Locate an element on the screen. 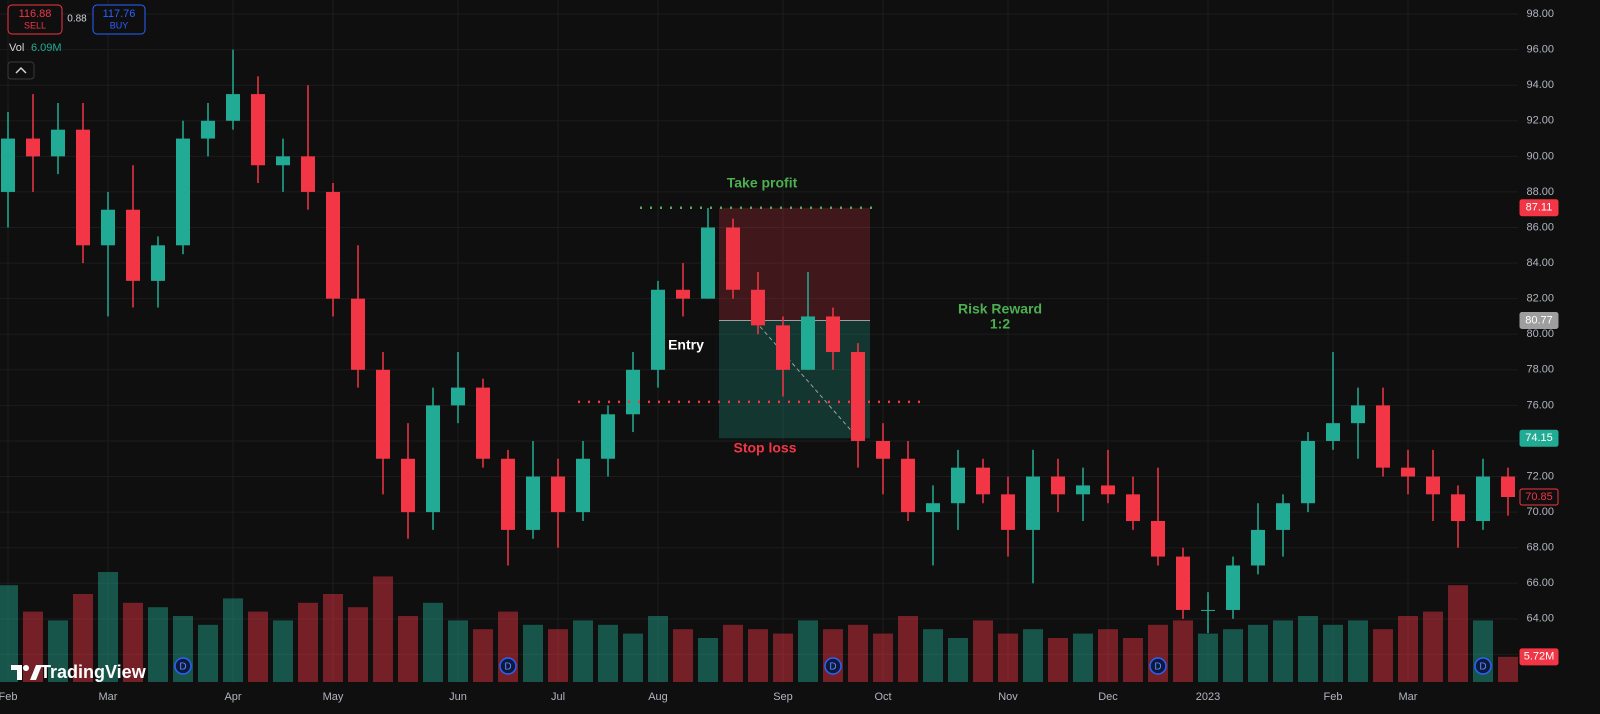 This screenshot has width=1600, height=714. buy-button: 117.76 BUY is located at coordinates (119, 19).